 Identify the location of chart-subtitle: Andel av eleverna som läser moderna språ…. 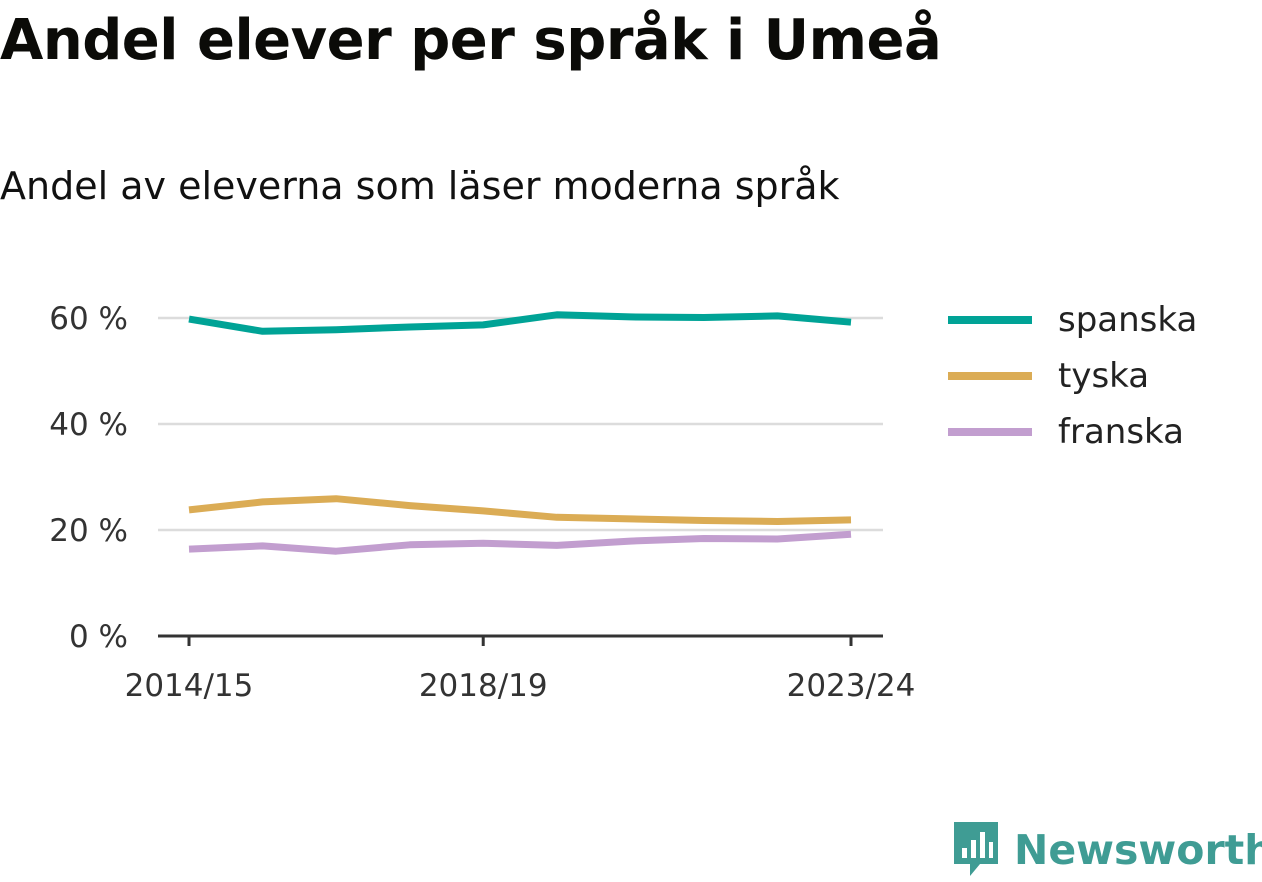
(420, 186).